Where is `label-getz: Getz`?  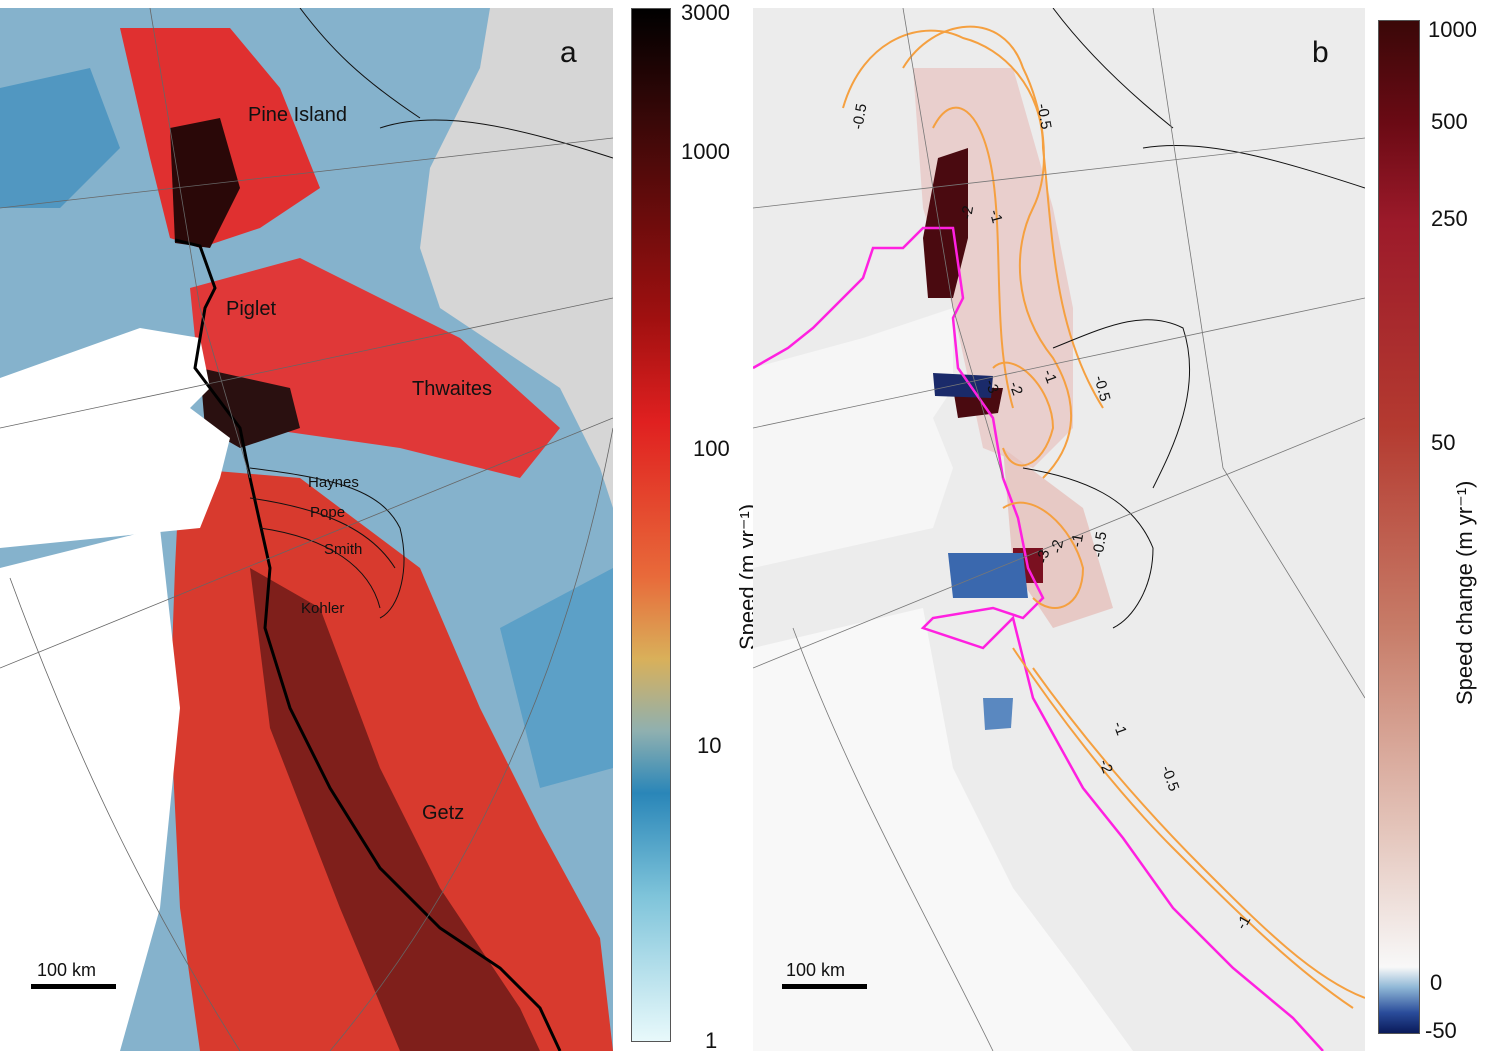 label-getz: Getz is located at coordinates (443, 813).